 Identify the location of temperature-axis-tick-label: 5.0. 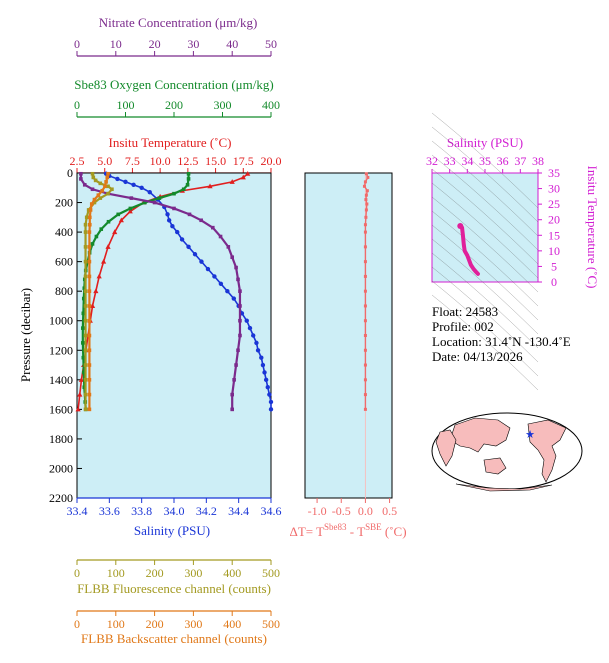
(104, 161).